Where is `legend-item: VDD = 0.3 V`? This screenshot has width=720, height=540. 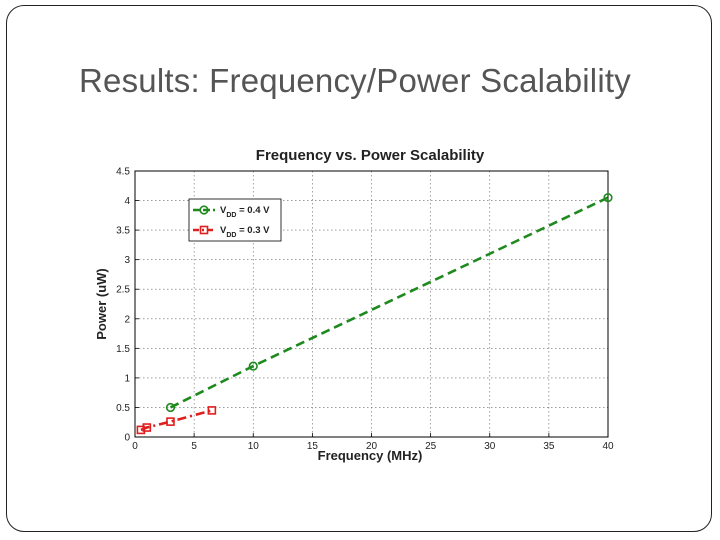 legend-item: VDD = 0.3 V is located at coordinates (231, 232).